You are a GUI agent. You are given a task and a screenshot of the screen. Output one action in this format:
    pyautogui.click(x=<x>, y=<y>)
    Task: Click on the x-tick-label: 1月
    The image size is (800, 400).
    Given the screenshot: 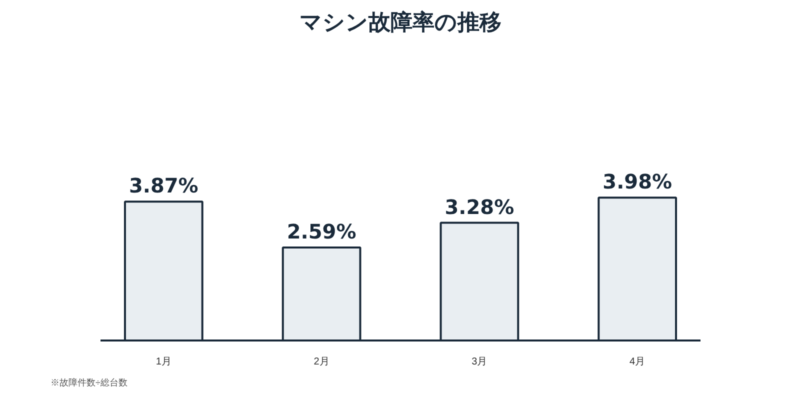 What is the action you would take?
    pyautogui.click(x=164, y=362)
    